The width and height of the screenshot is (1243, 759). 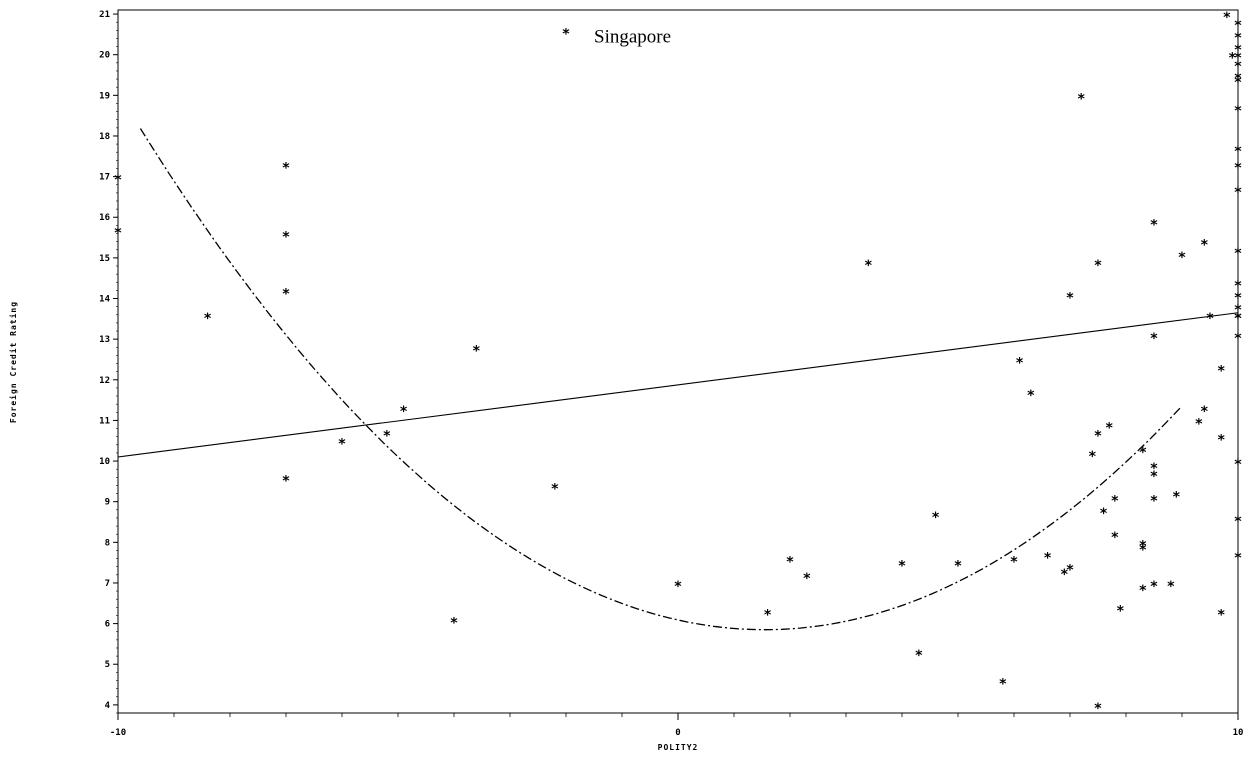 I want to click on y-tick-label: 9, so click(x=107, y=503).